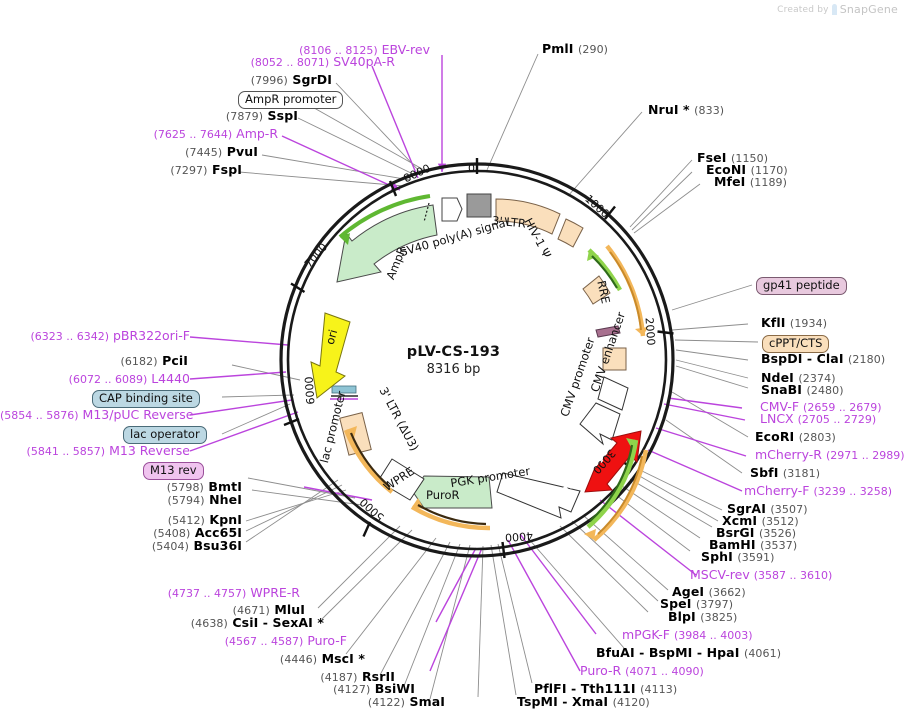  What do you see at coordinates (173, 471) in the screenshot?
I see `chip-m13-rev: M13 rev` at bounding box center [173, 471].